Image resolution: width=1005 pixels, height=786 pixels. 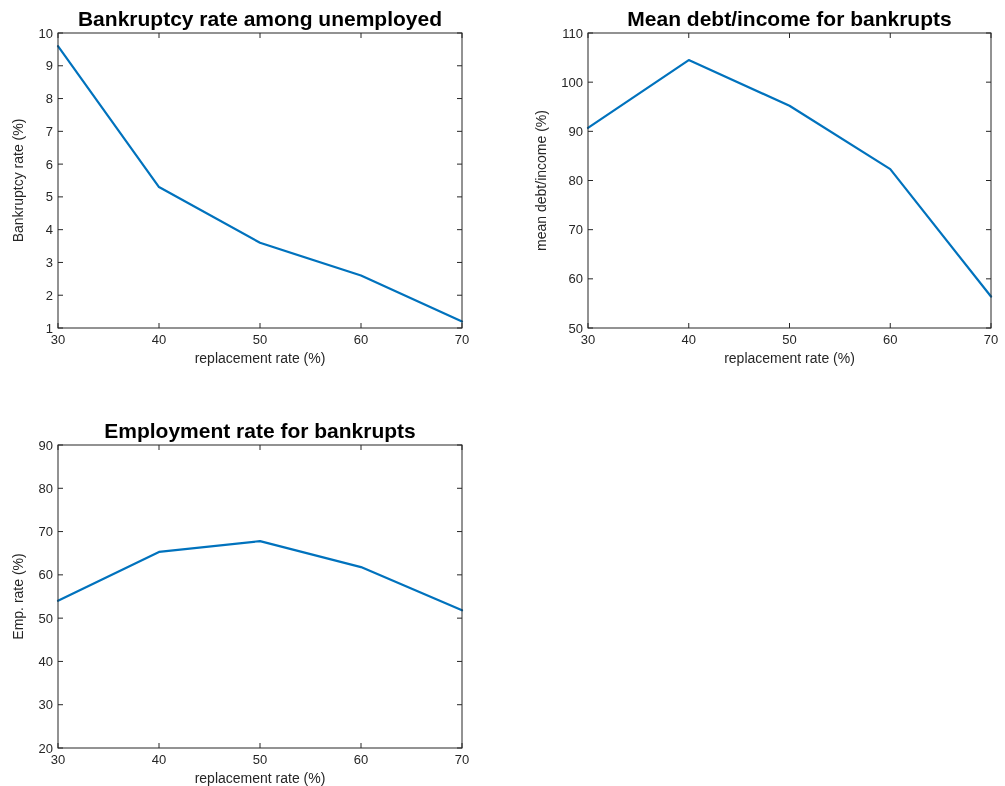 What do you see at coordinates (18, 180) in the screenshot?
I see `y-axis-title: Bankruptcy rate (%)` at bounding box center [18, 180].